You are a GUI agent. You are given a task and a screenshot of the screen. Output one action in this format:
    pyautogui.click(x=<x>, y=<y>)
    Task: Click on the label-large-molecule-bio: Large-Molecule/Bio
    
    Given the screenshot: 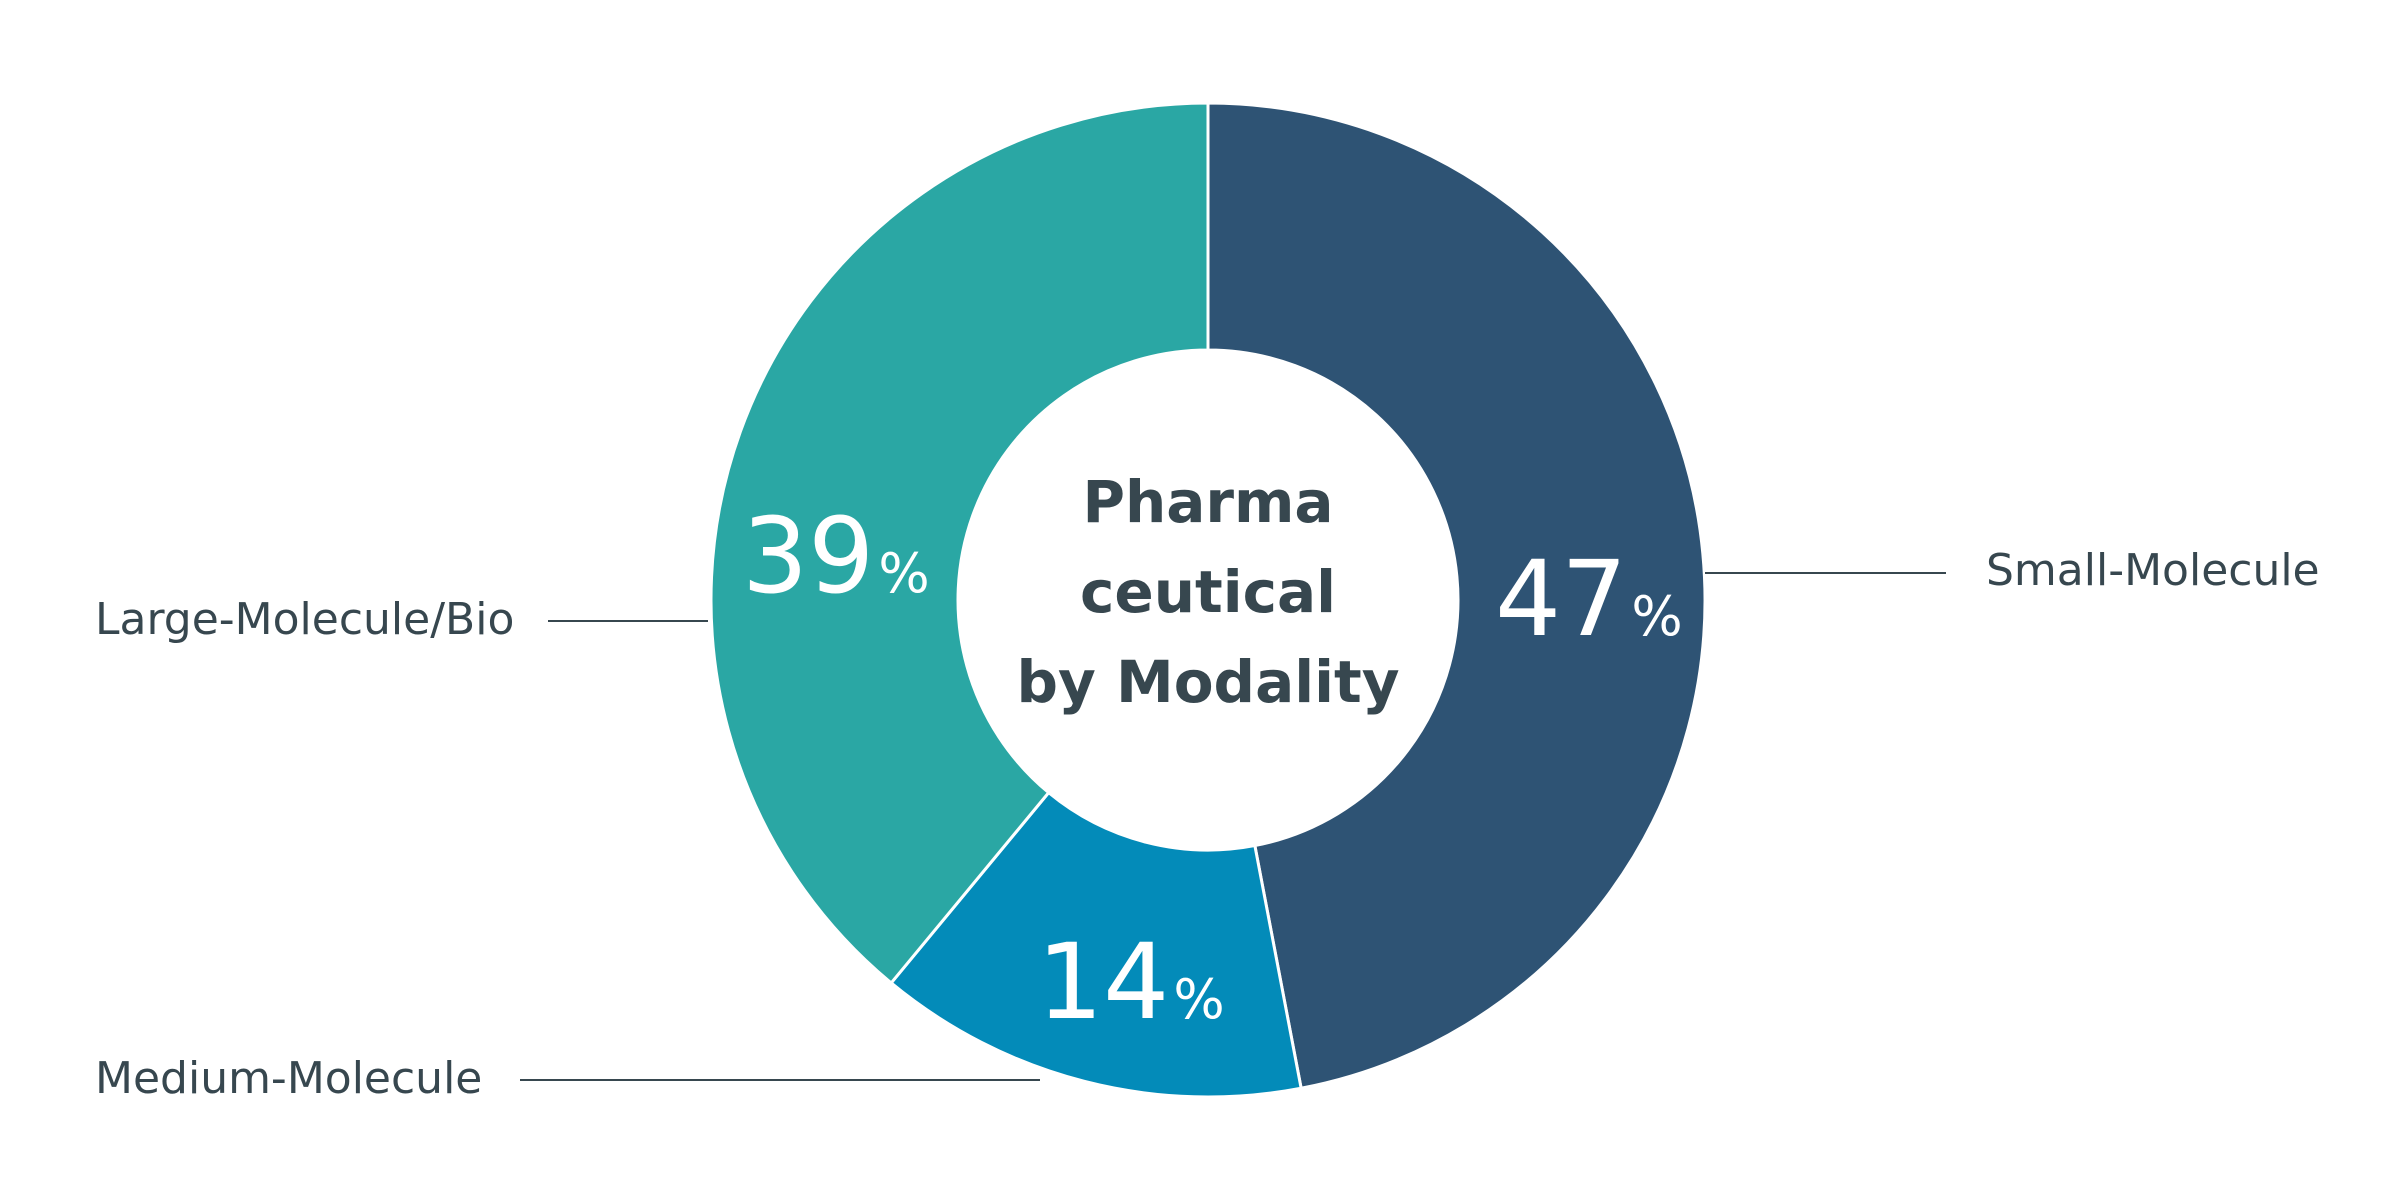 What is the action you would take?
    pyautogui.click(x=304, y=619)
    